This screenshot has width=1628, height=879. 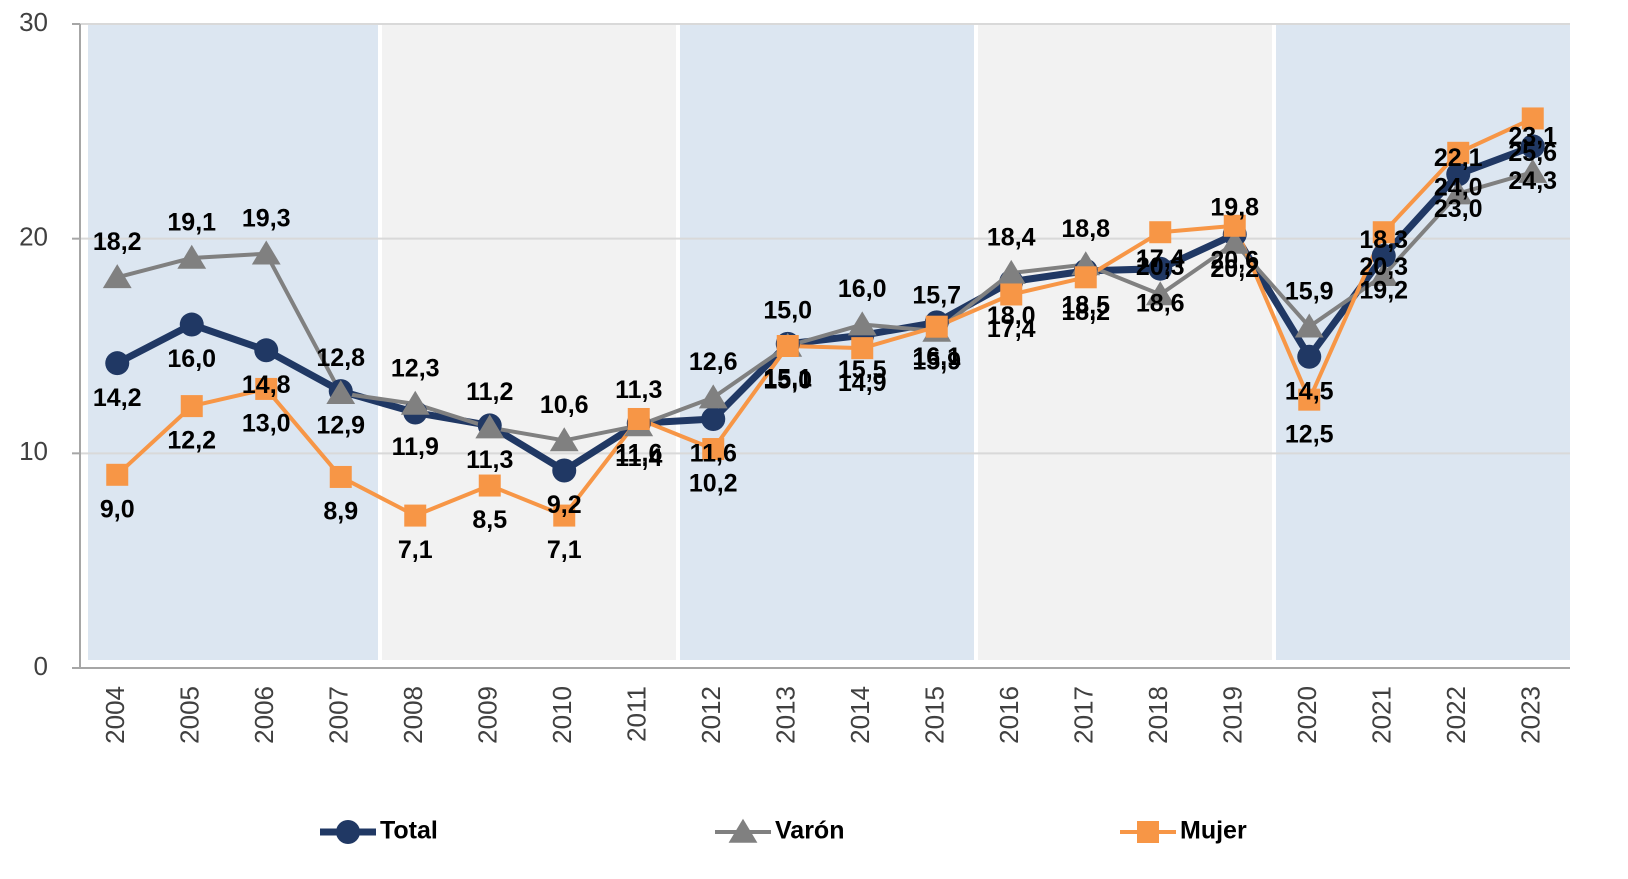 What do you see at coordinates (1011, 316) in the screenshot?
I see `data-label: 18,0` at bounding box center [1011, 316].